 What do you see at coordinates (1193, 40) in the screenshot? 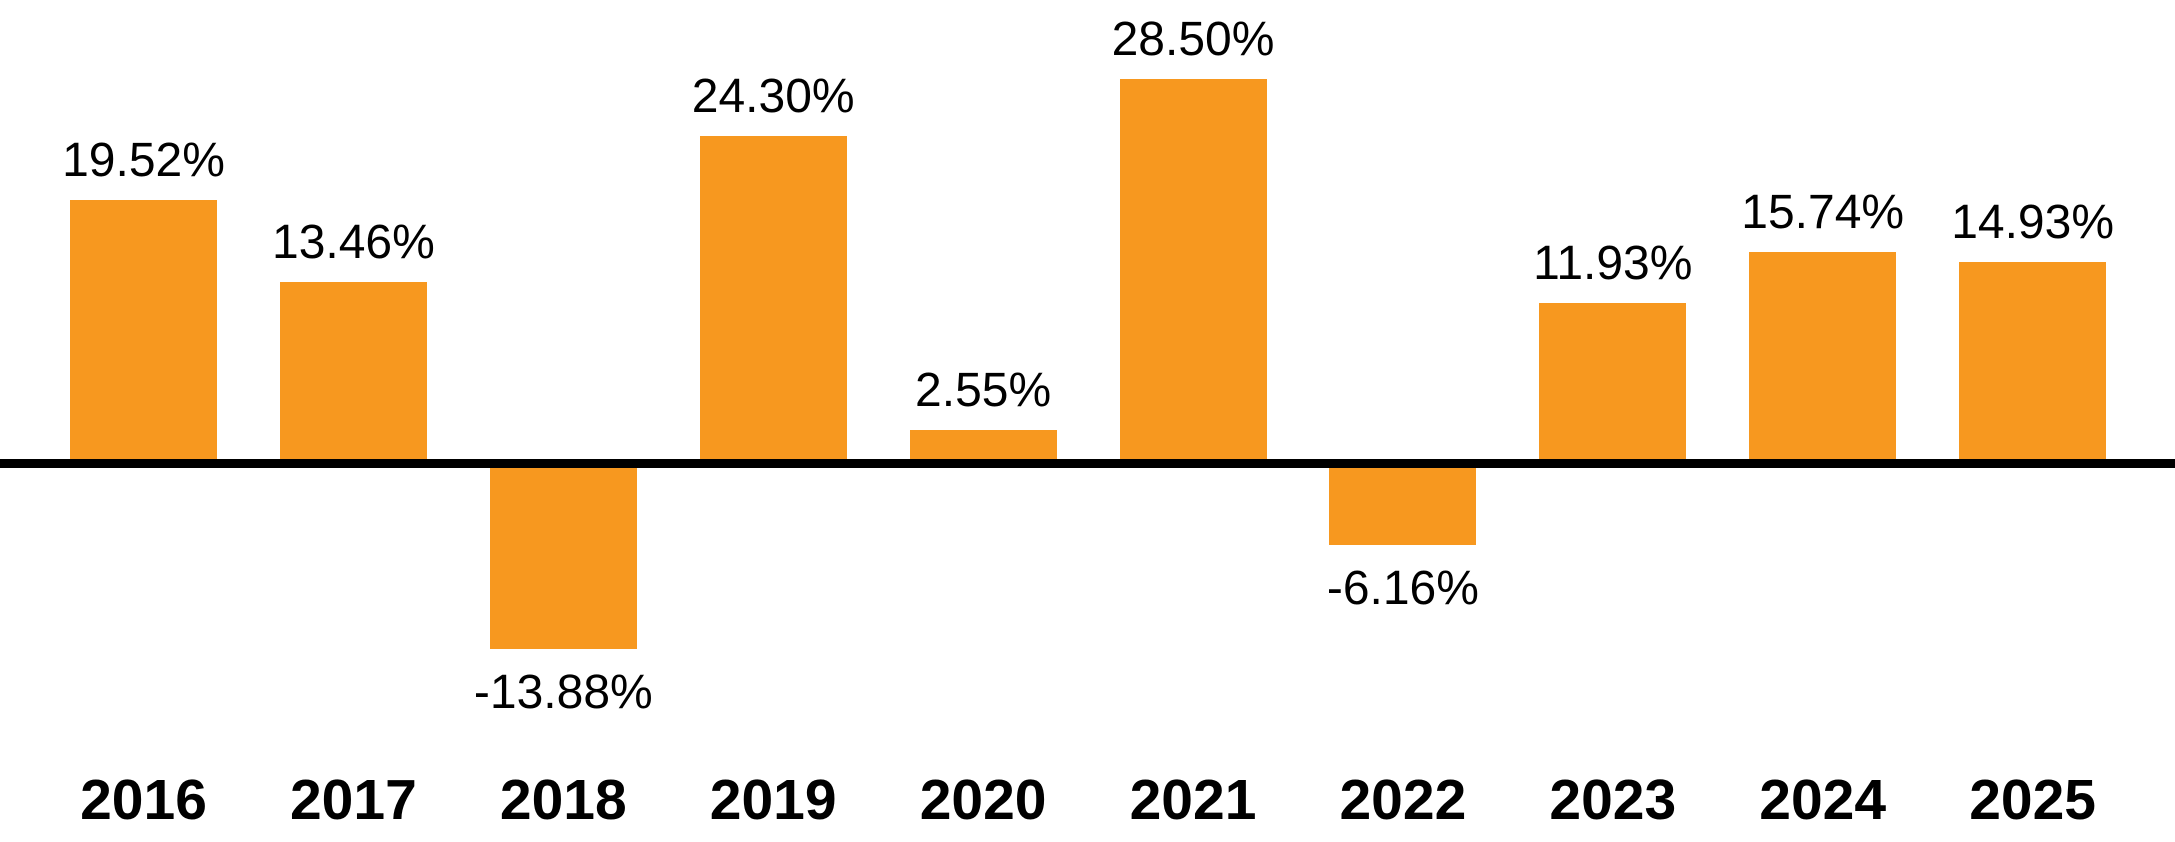
I see `value-label-2021: 28.50%` at bounding box center [1193, 40].